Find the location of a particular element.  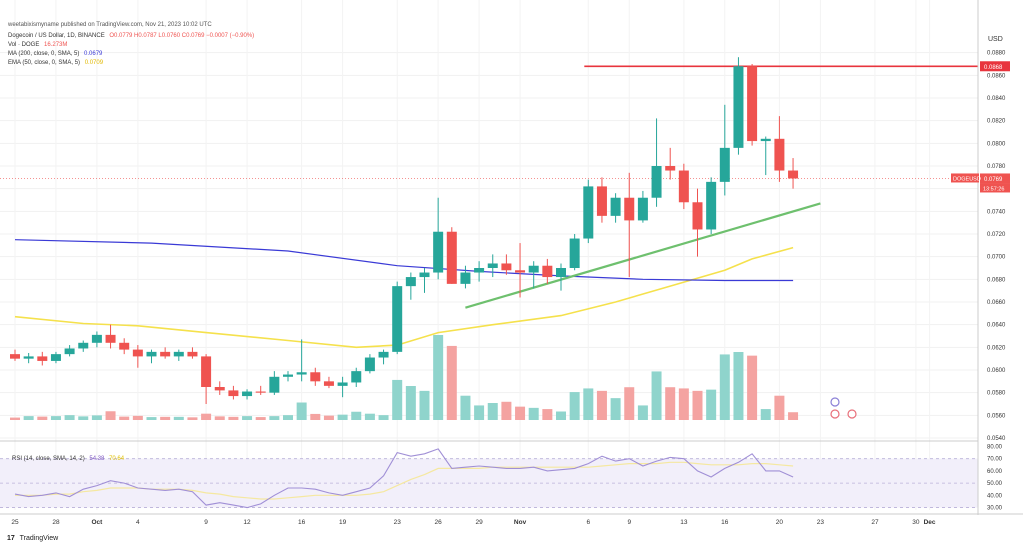

volume-value: 16.273M is located at coordinates (56, 45).